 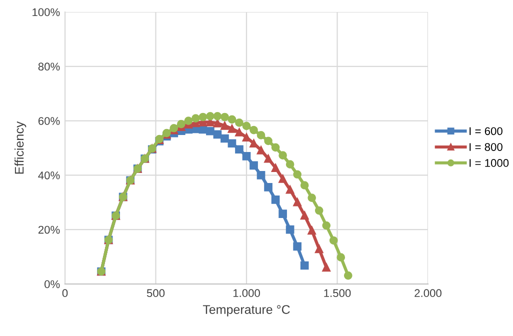 What do you see at coordinates (486, 147) in the screenshot?
I see `legend-label: I = 800` at bounding box center [486, 147].